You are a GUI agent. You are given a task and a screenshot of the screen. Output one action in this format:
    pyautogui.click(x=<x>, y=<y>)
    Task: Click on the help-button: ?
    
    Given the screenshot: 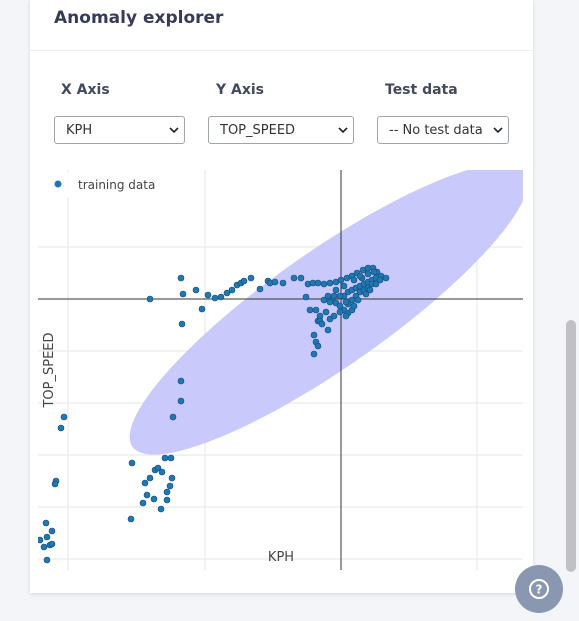 What is the action you would take?
    pyautogui.click(x=539, y=589)
    